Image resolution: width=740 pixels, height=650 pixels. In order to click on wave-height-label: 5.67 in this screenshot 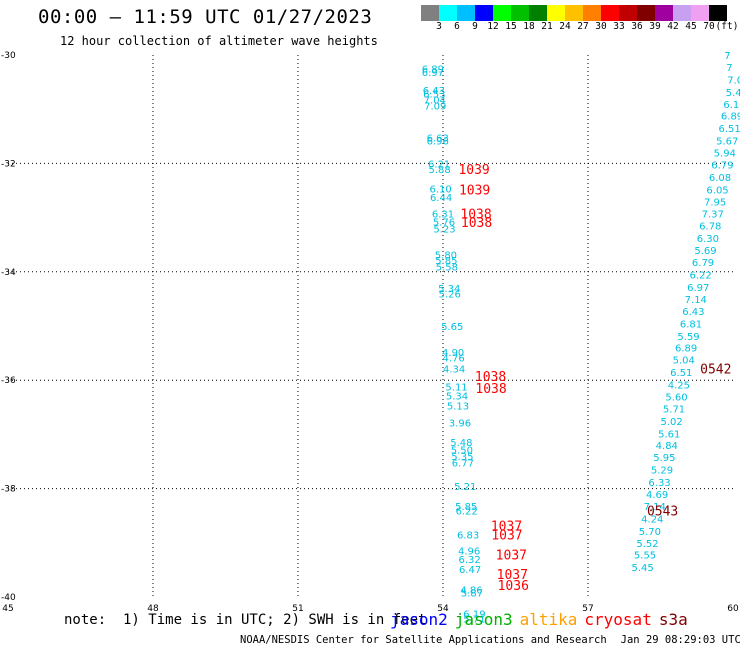, I will do `click(727, 142)`.